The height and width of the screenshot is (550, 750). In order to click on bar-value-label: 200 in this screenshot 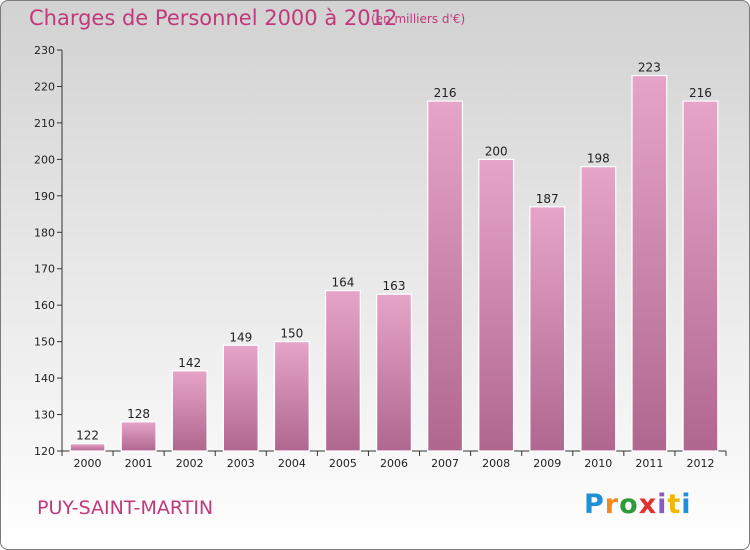, I will do `click(496, 151)`.